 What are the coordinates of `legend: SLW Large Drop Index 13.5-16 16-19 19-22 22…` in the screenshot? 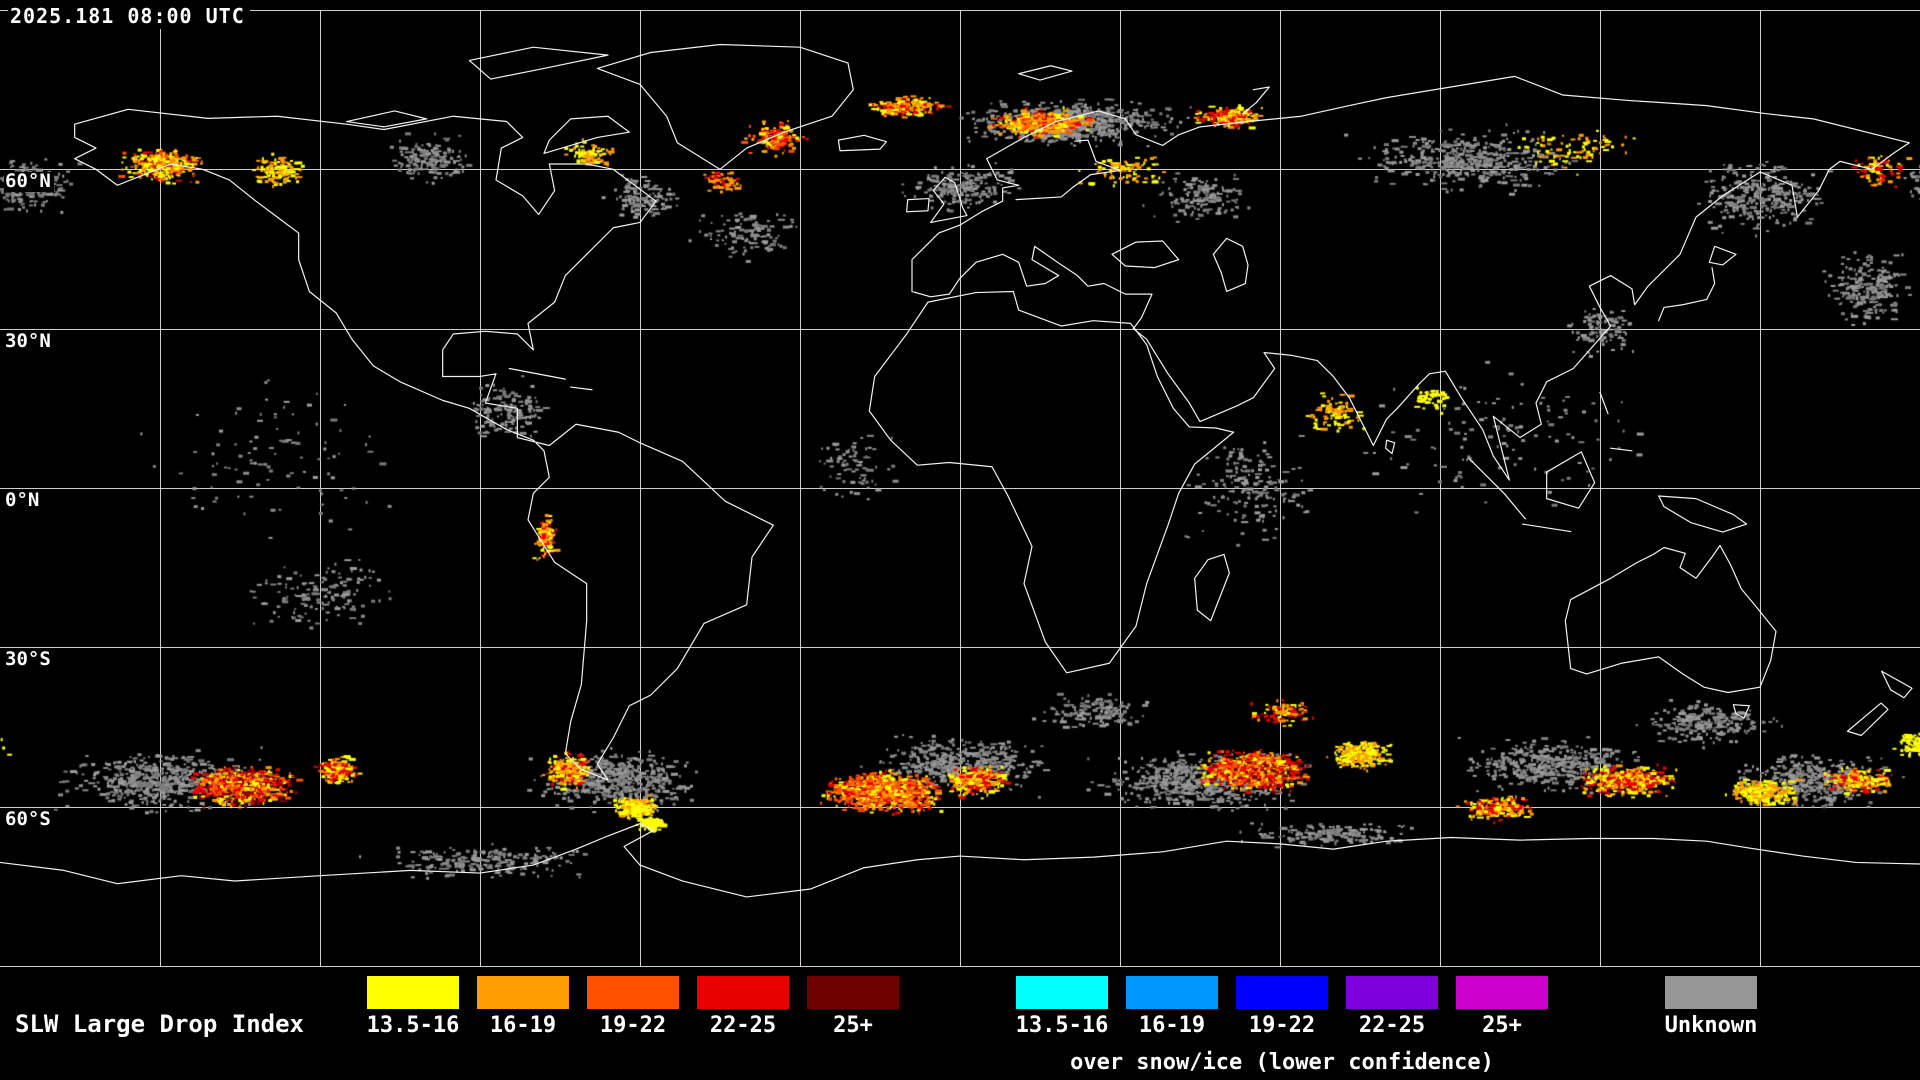 It's located at (960, 1024).